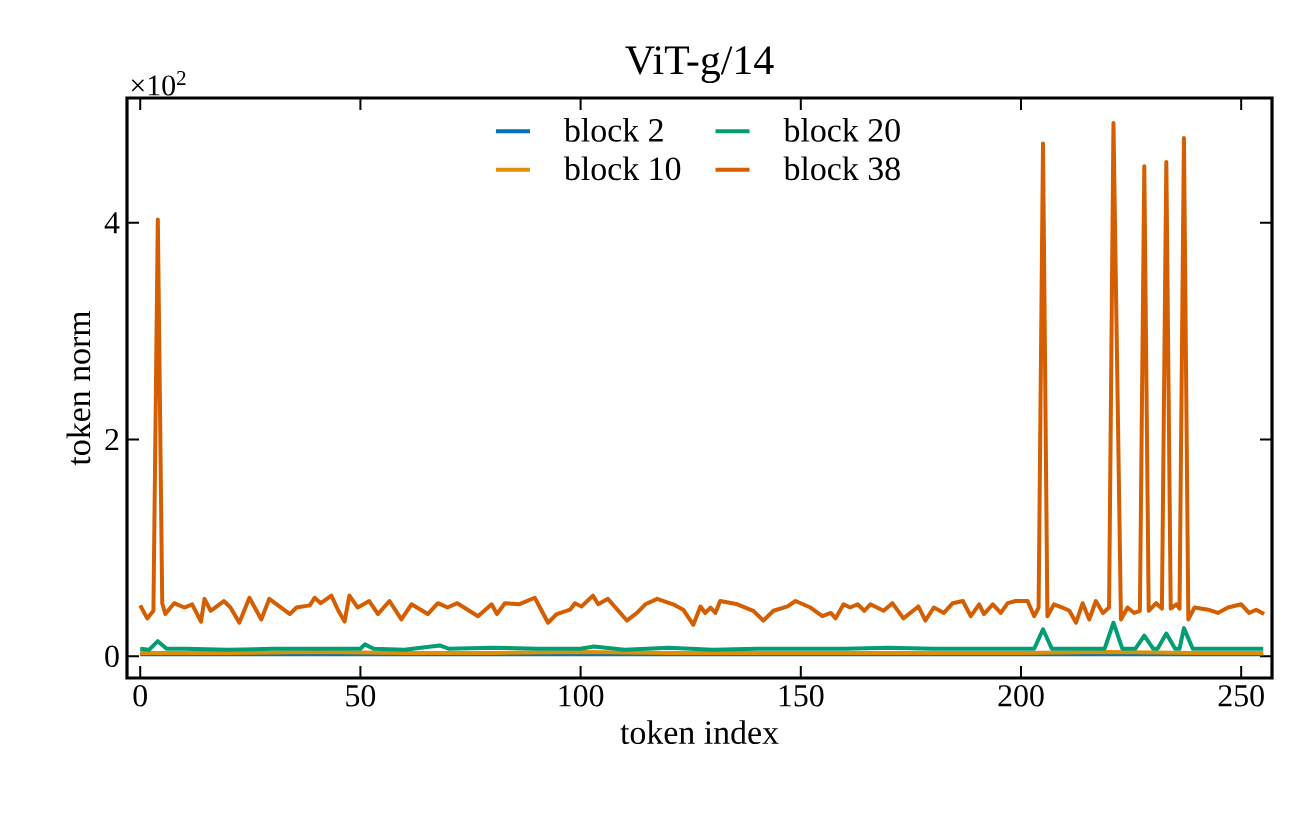  Describe the element at coordinates (112, 656) in the screenshot. I see `y-tick-label: 0` at that location.